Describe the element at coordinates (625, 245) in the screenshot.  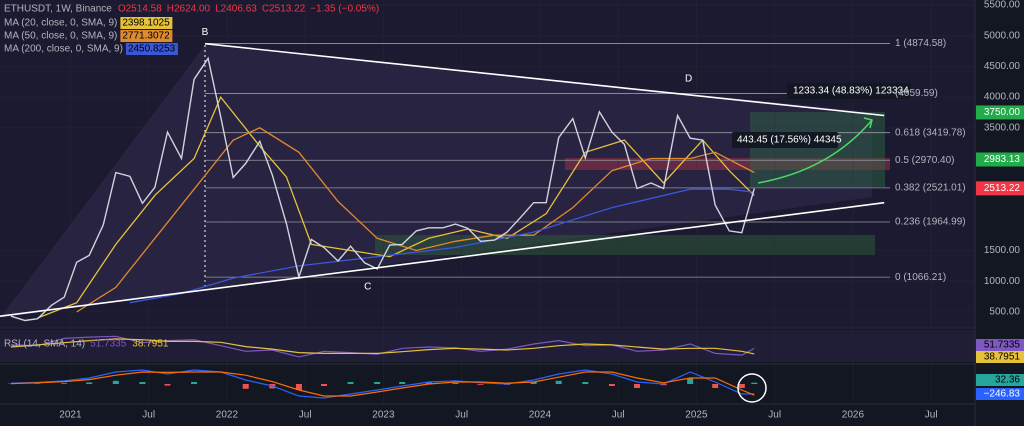
I see `support-zone` at that location.